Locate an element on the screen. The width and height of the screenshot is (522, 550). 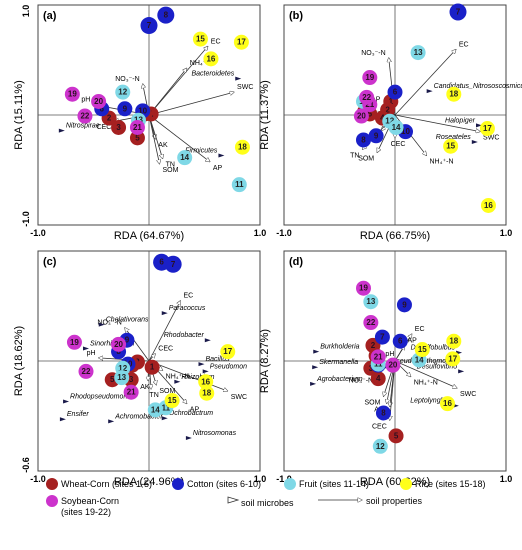
site-label: 16 is located at coordinates (447, 403).